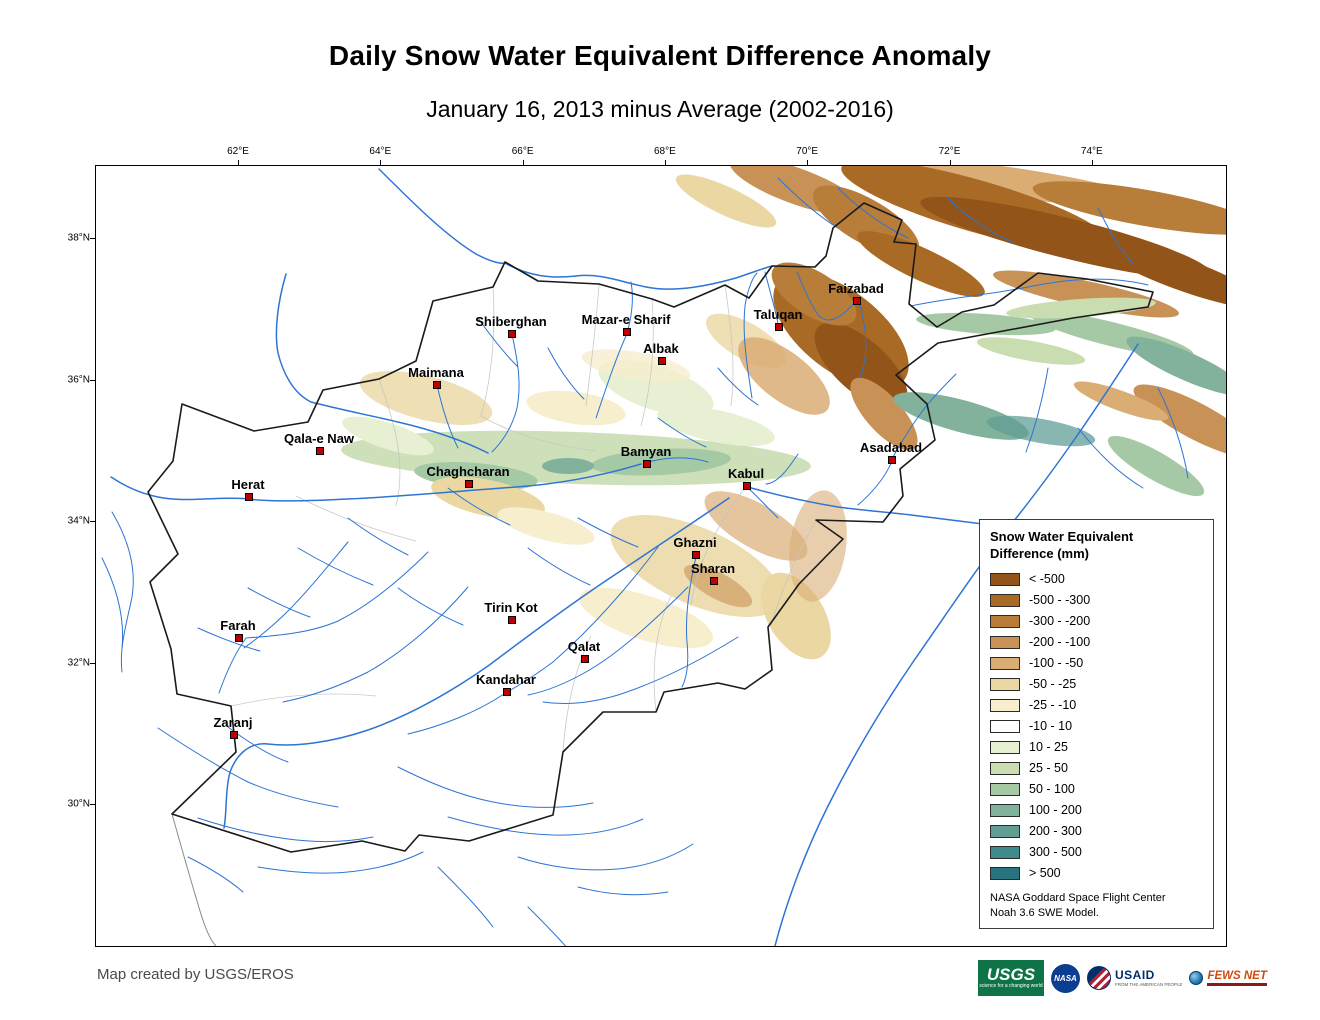  I want to click on city-label: Chaghcharan, so click(468, 471).